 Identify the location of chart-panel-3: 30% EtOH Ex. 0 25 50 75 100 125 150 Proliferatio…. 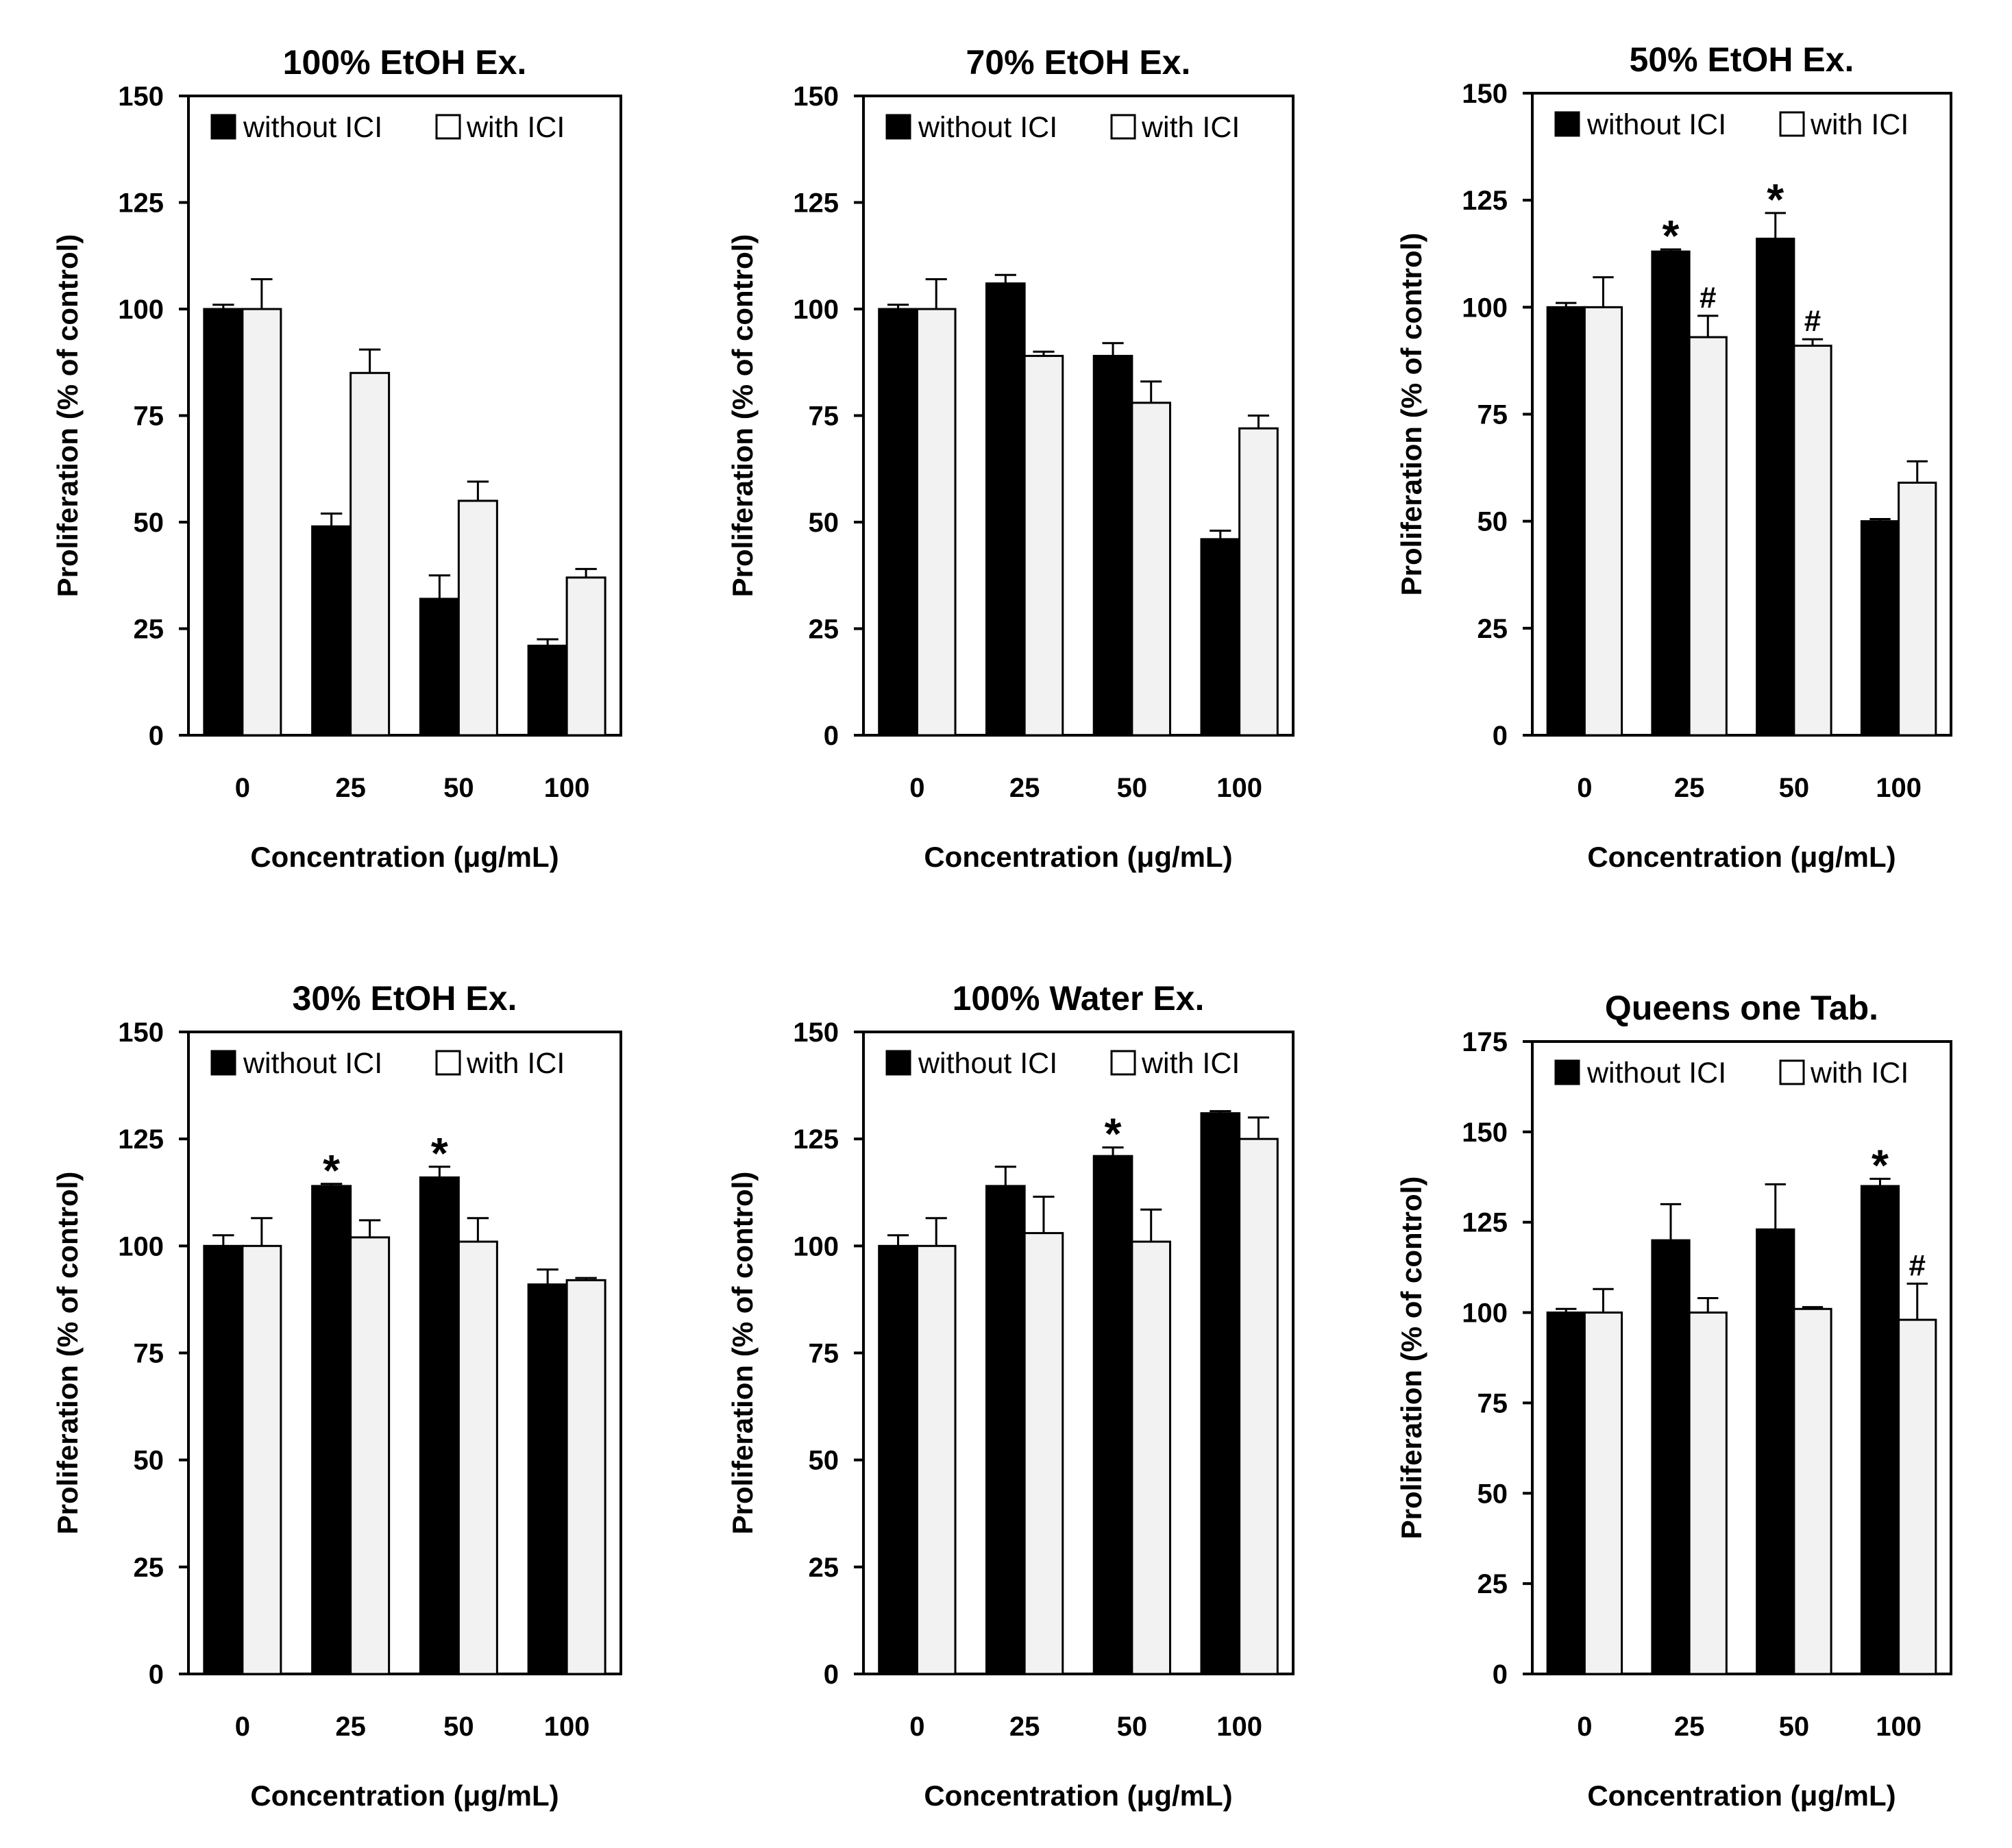
(336, 1395).